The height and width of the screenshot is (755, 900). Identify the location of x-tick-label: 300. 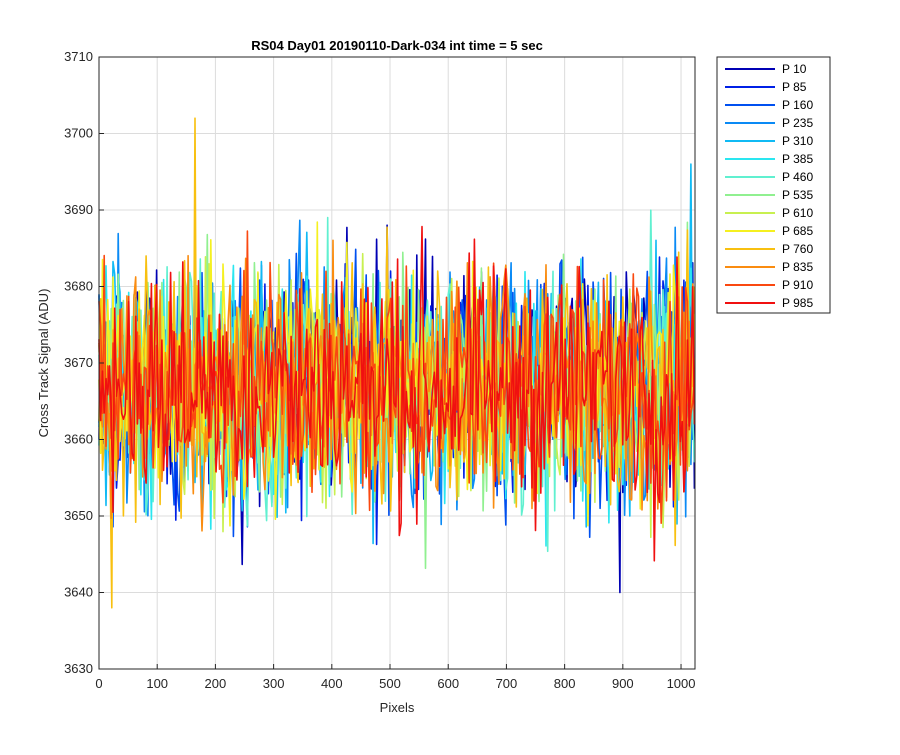
(274, 683).